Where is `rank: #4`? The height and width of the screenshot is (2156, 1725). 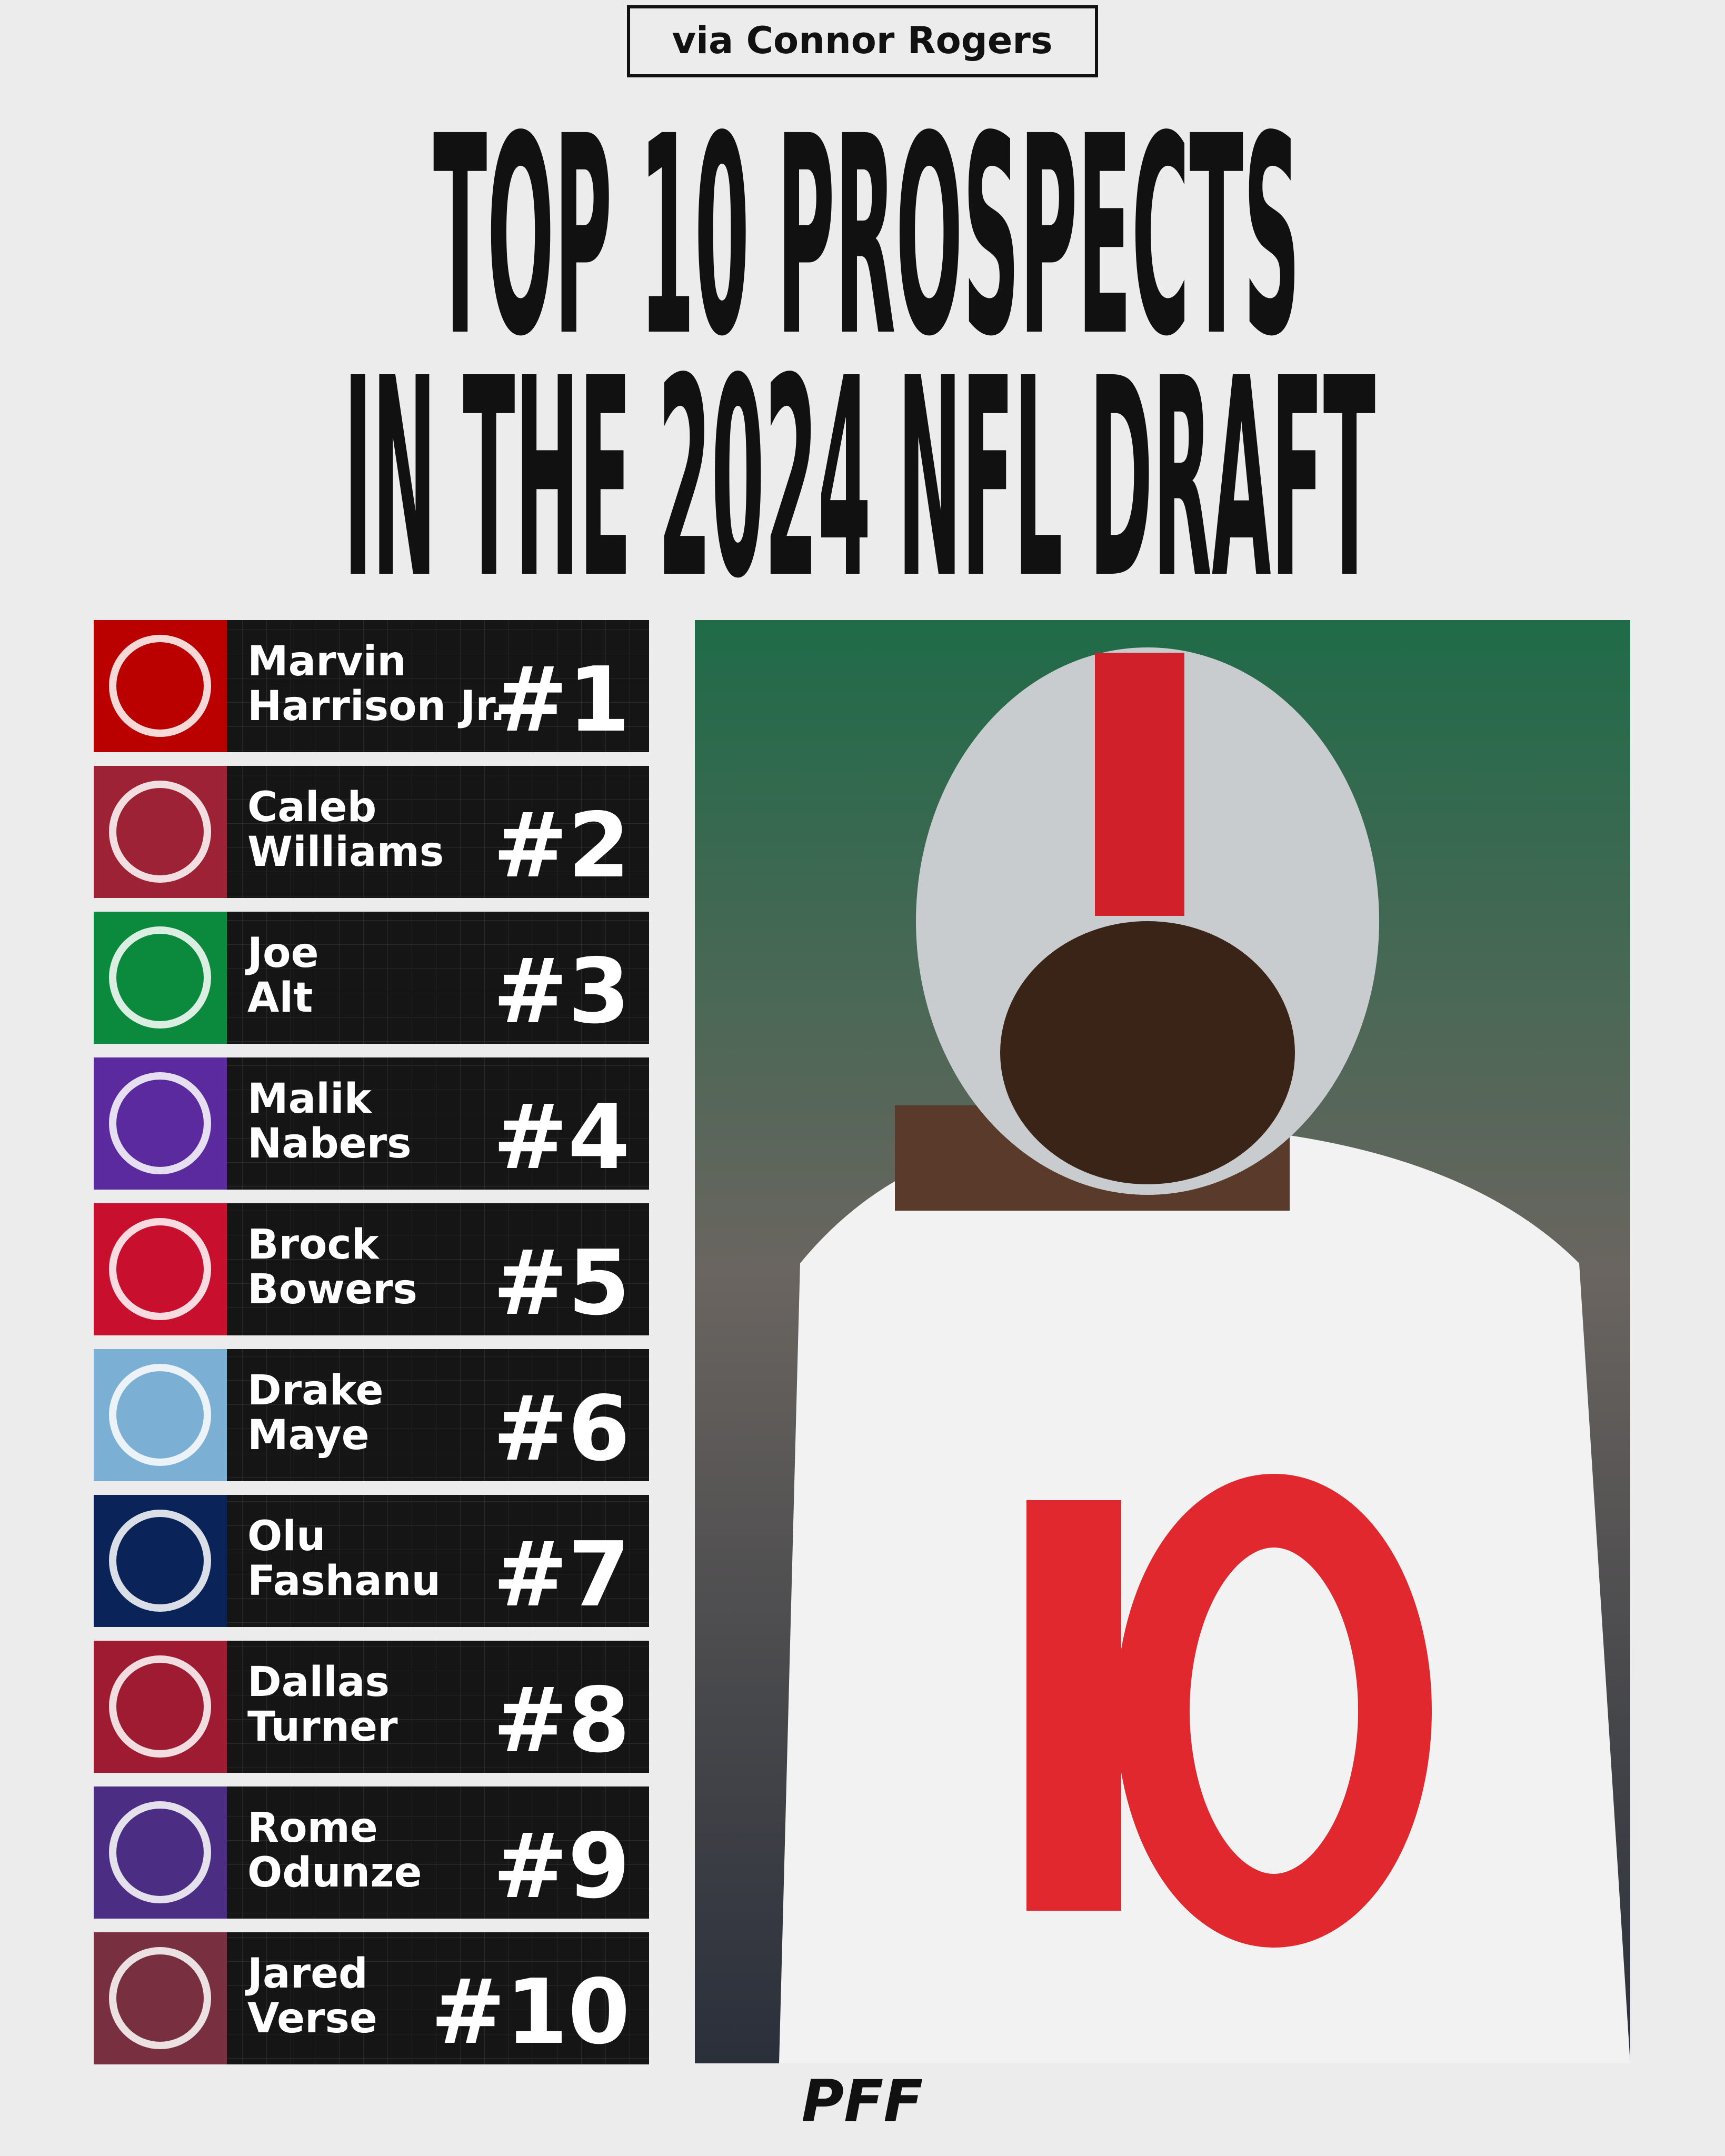 rank: #4 is located at coordinates (561, 1137).